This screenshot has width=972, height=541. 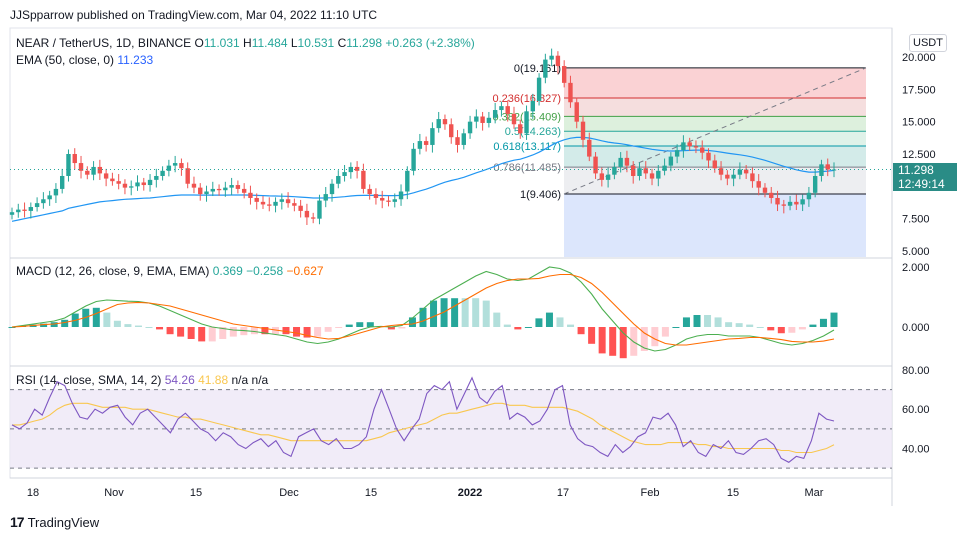 What do you see at coordinates (294, 43) in the screenshot?
I see `low-key: L` at bounding box center [294, 43].